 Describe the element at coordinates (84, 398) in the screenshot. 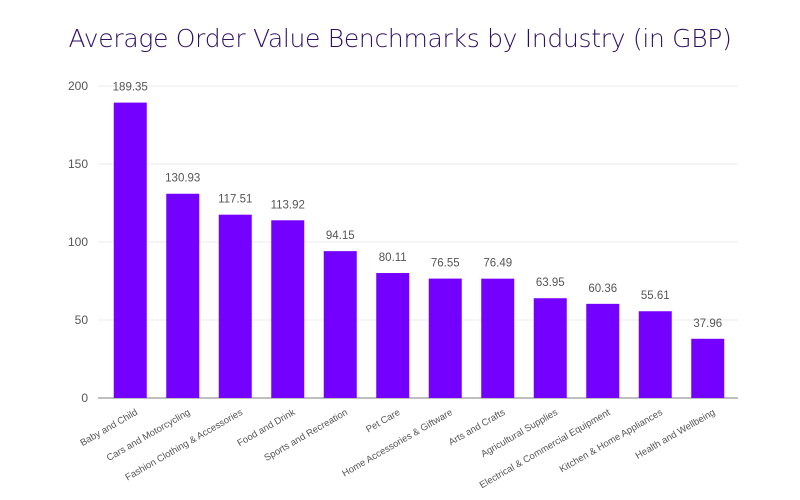

I see `y-tick-label: 0` at that location.